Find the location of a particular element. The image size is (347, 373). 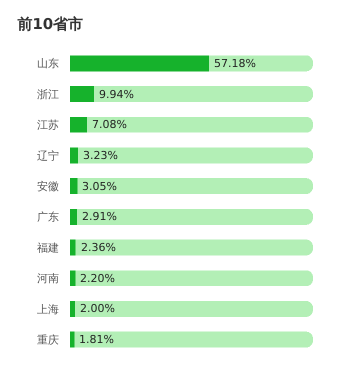

y-tick-label: 福建 is located at coordinates (48, 247).